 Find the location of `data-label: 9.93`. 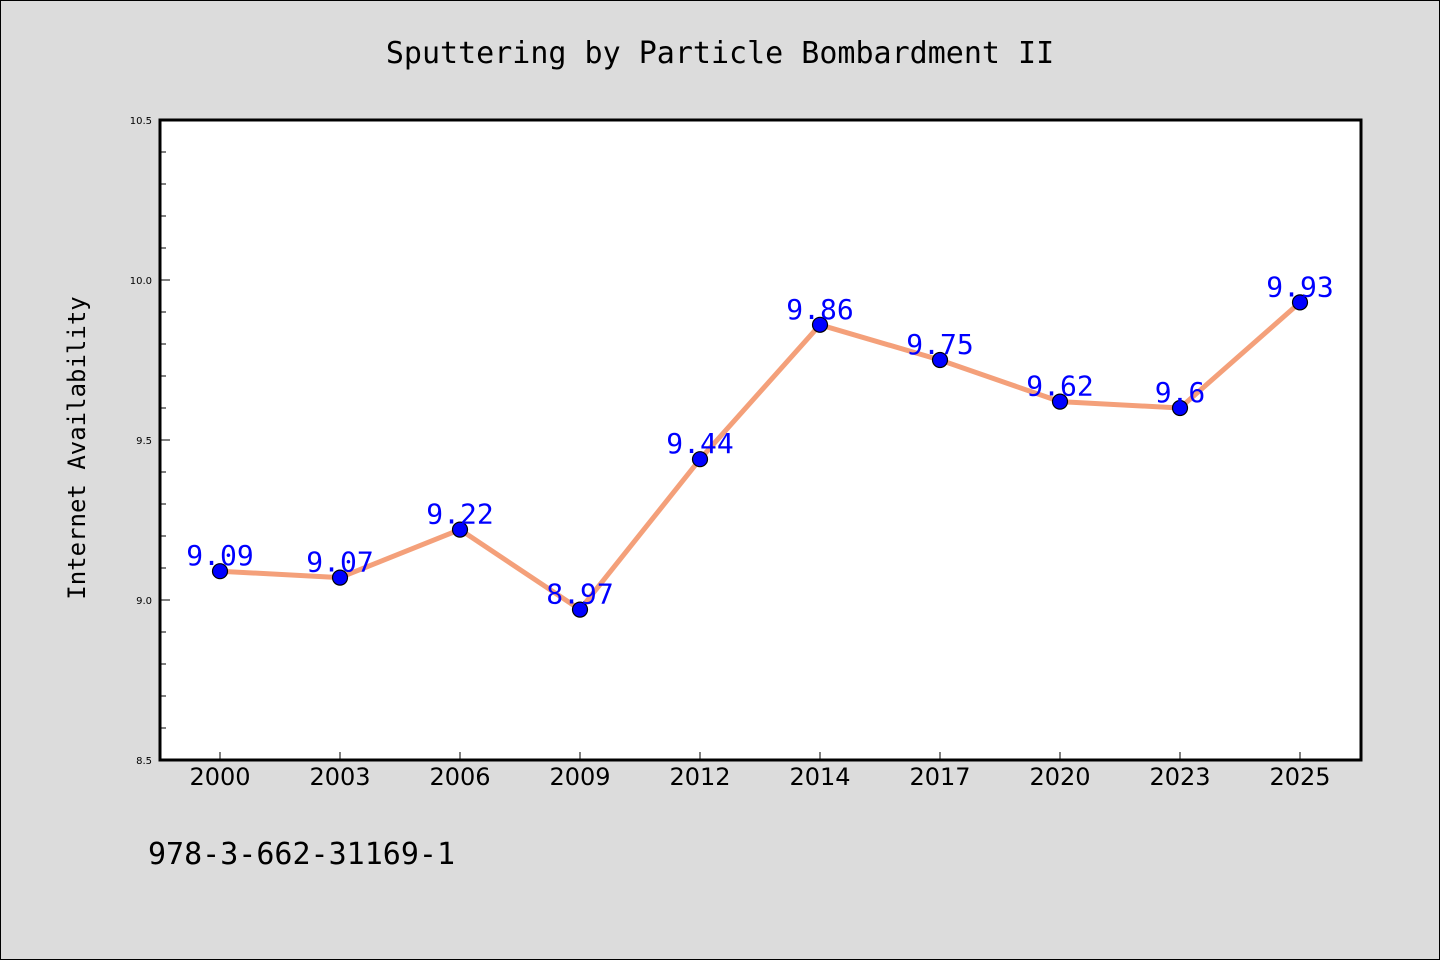

data-label: 9.93 is located at coordinates (1299, 286).